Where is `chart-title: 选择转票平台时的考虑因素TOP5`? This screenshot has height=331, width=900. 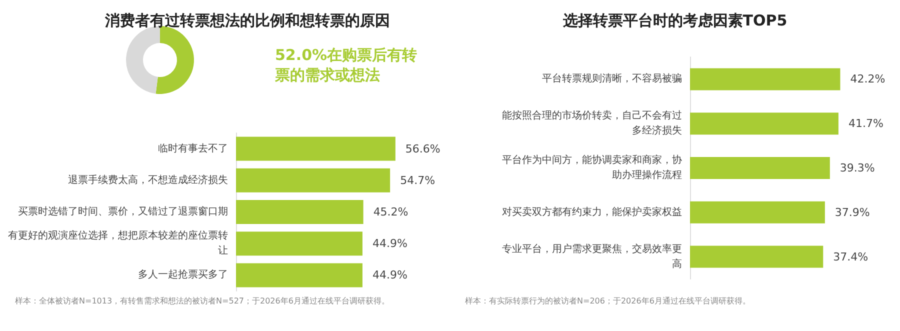 chart-title: 选择转票平台时的考虑因素TOP5 is located at coordinates (675, 21).